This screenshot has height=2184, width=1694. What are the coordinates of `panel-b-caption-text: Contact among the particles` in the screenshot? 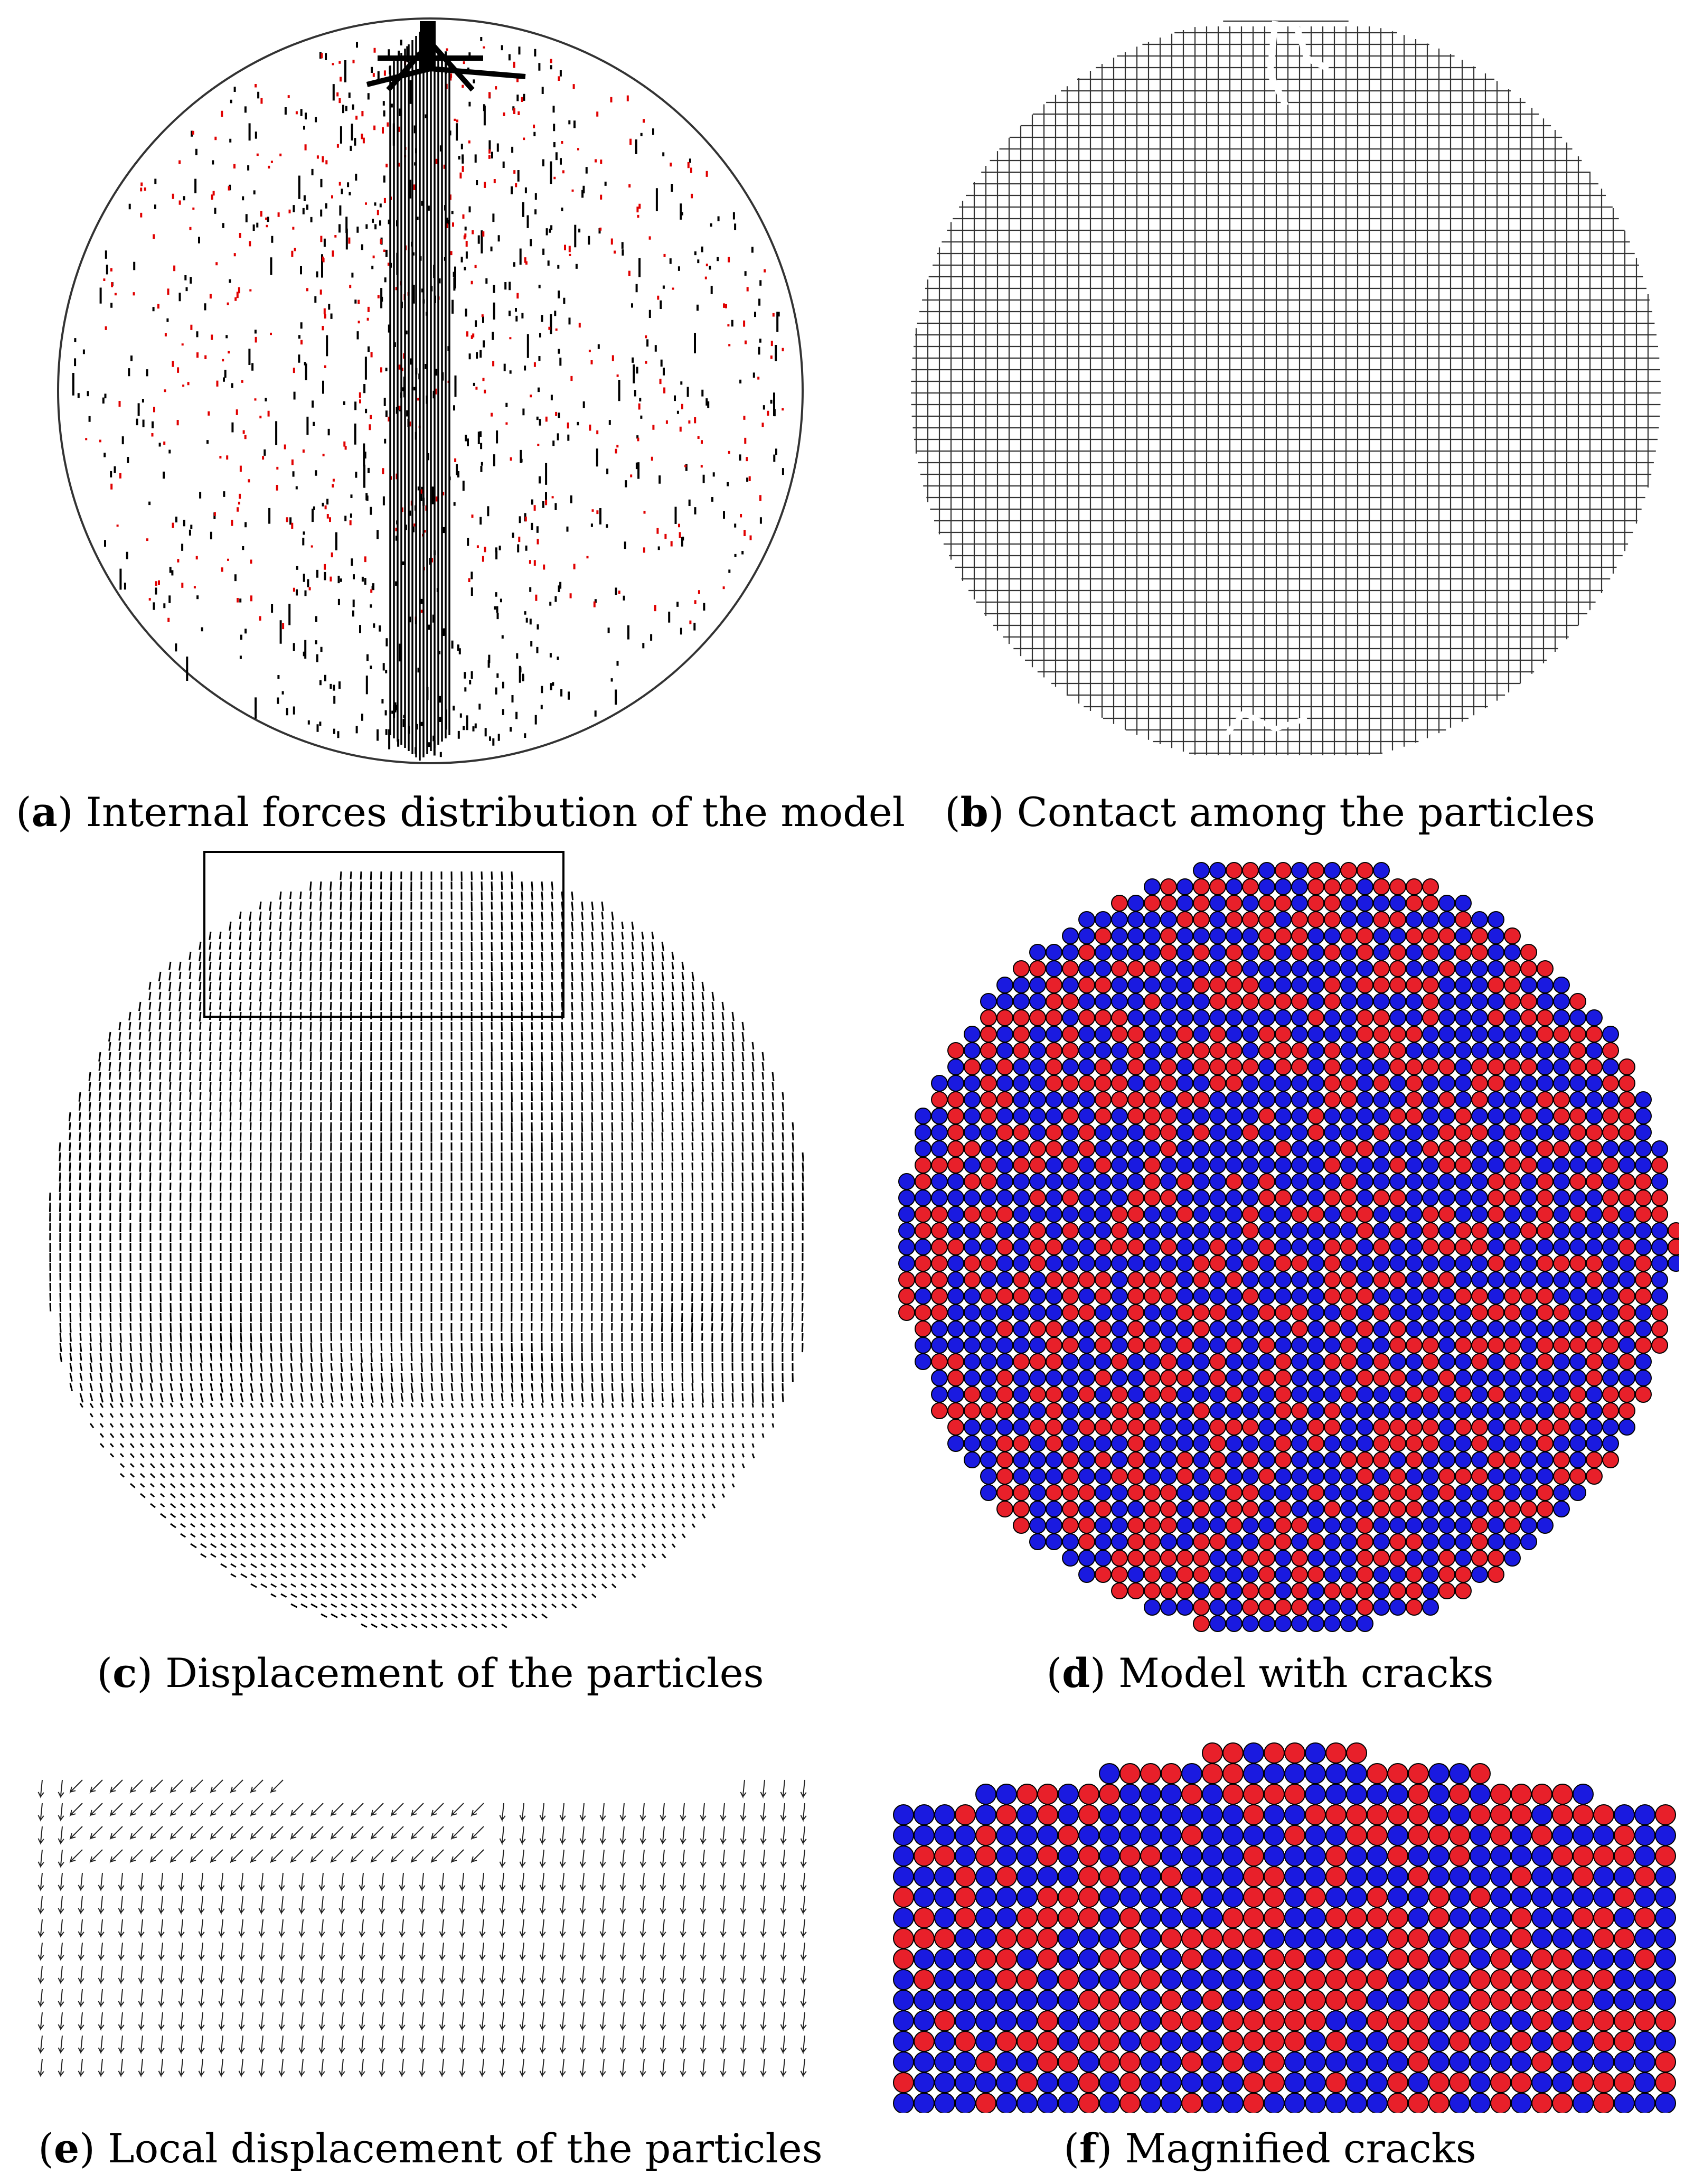 It's located at (1306, 812).